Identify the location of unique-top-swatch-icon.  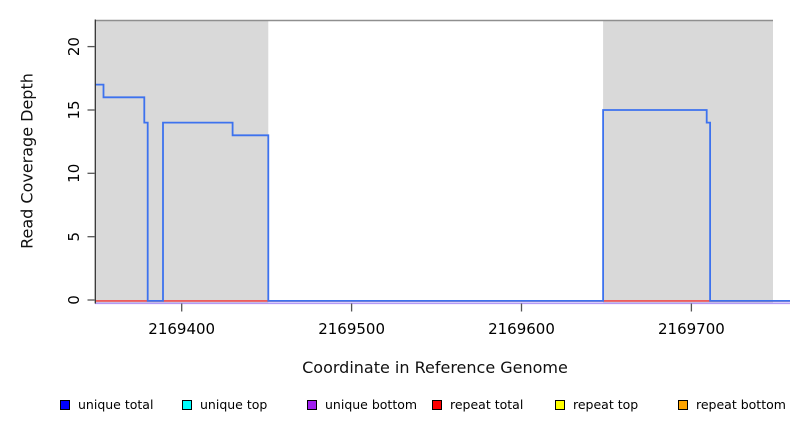
(187, 405).